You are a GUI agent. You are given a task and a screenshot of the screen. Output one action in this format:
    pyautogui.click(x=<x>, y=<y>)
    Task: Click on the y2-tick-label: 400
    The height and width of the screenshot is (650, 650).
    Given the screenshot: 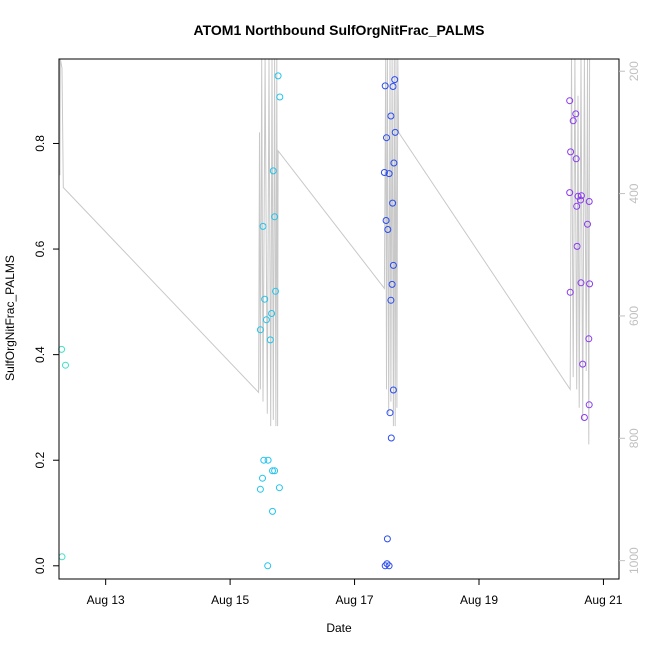 What is the action you would take?
    pyautogui.click(x=634, y=193)
    